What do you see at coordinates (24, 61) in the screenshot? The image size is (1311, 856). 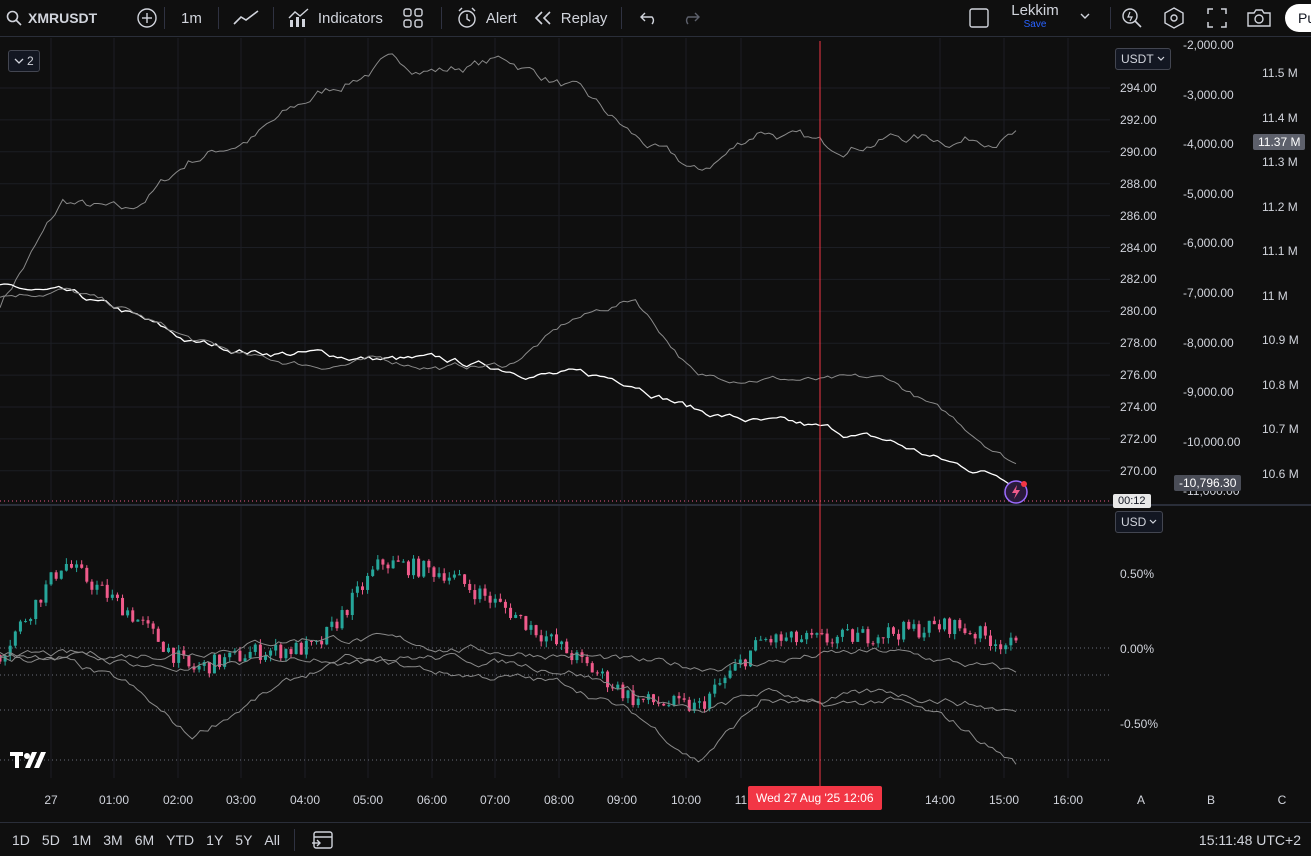 I see `pane-collapse-toggle: 2` at bounding box center [24, 61].